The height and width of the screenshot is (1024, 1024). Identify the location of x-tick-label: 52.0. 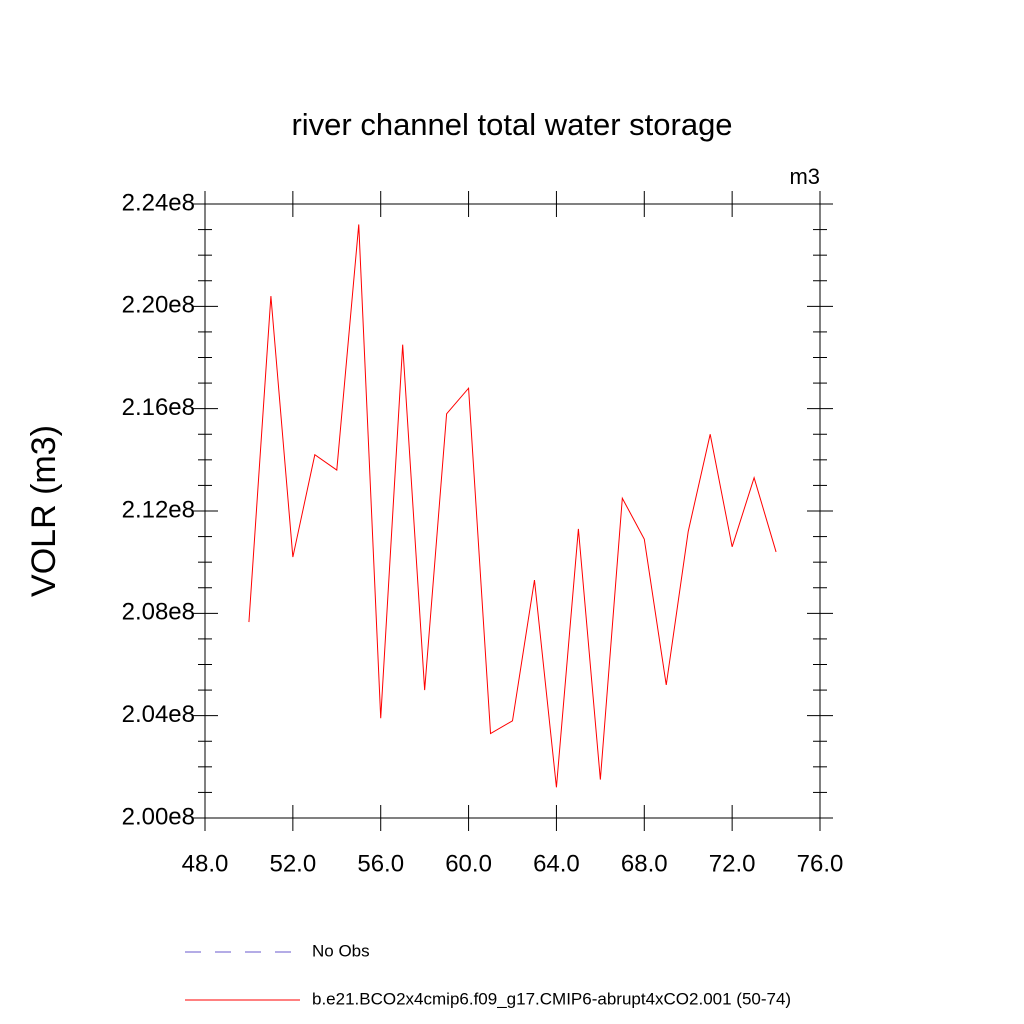
(292, 863).